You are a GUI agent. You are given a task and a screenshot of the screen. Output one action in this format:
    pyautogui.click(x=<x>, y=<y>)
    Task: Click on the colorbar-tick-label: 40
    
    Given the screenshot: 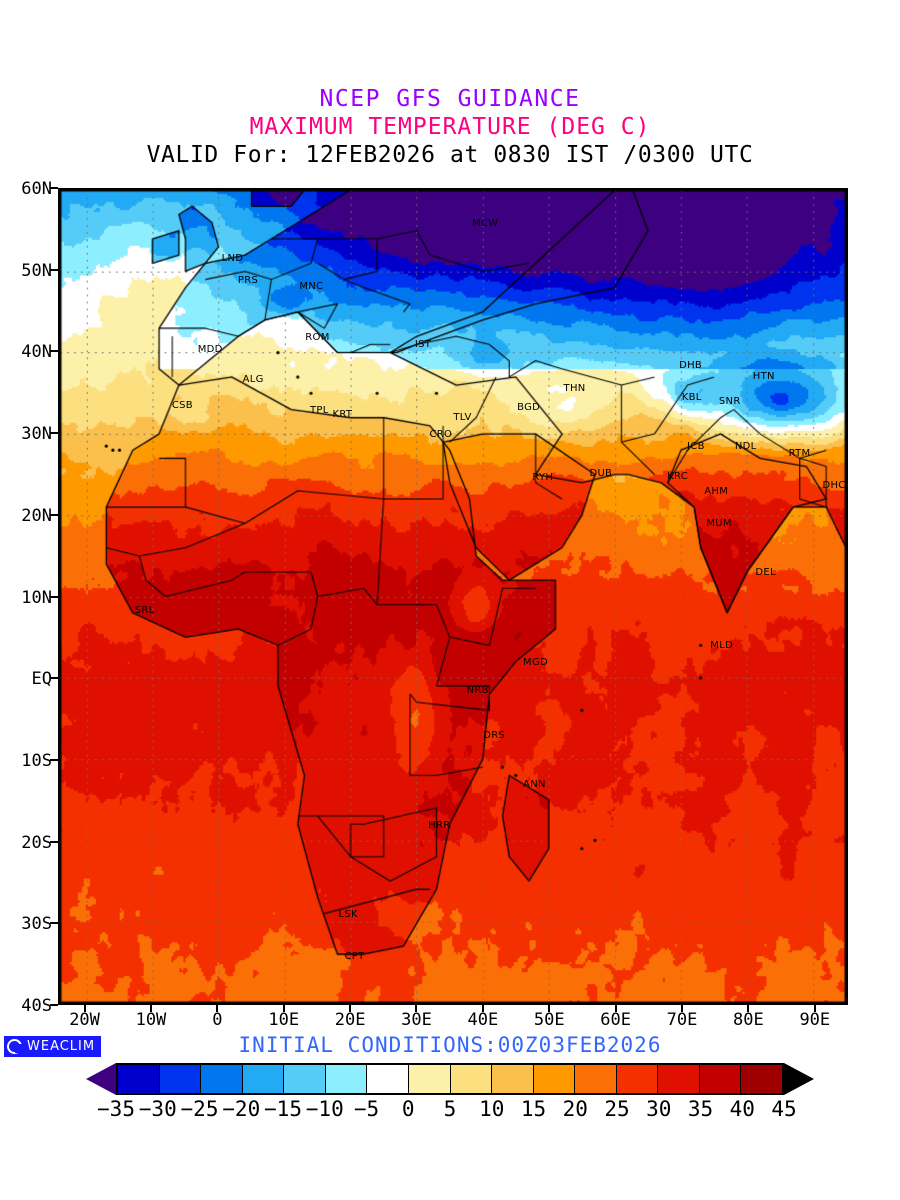 What is the action you would take?
    pyautogui.click(x=742, y=1109)
    